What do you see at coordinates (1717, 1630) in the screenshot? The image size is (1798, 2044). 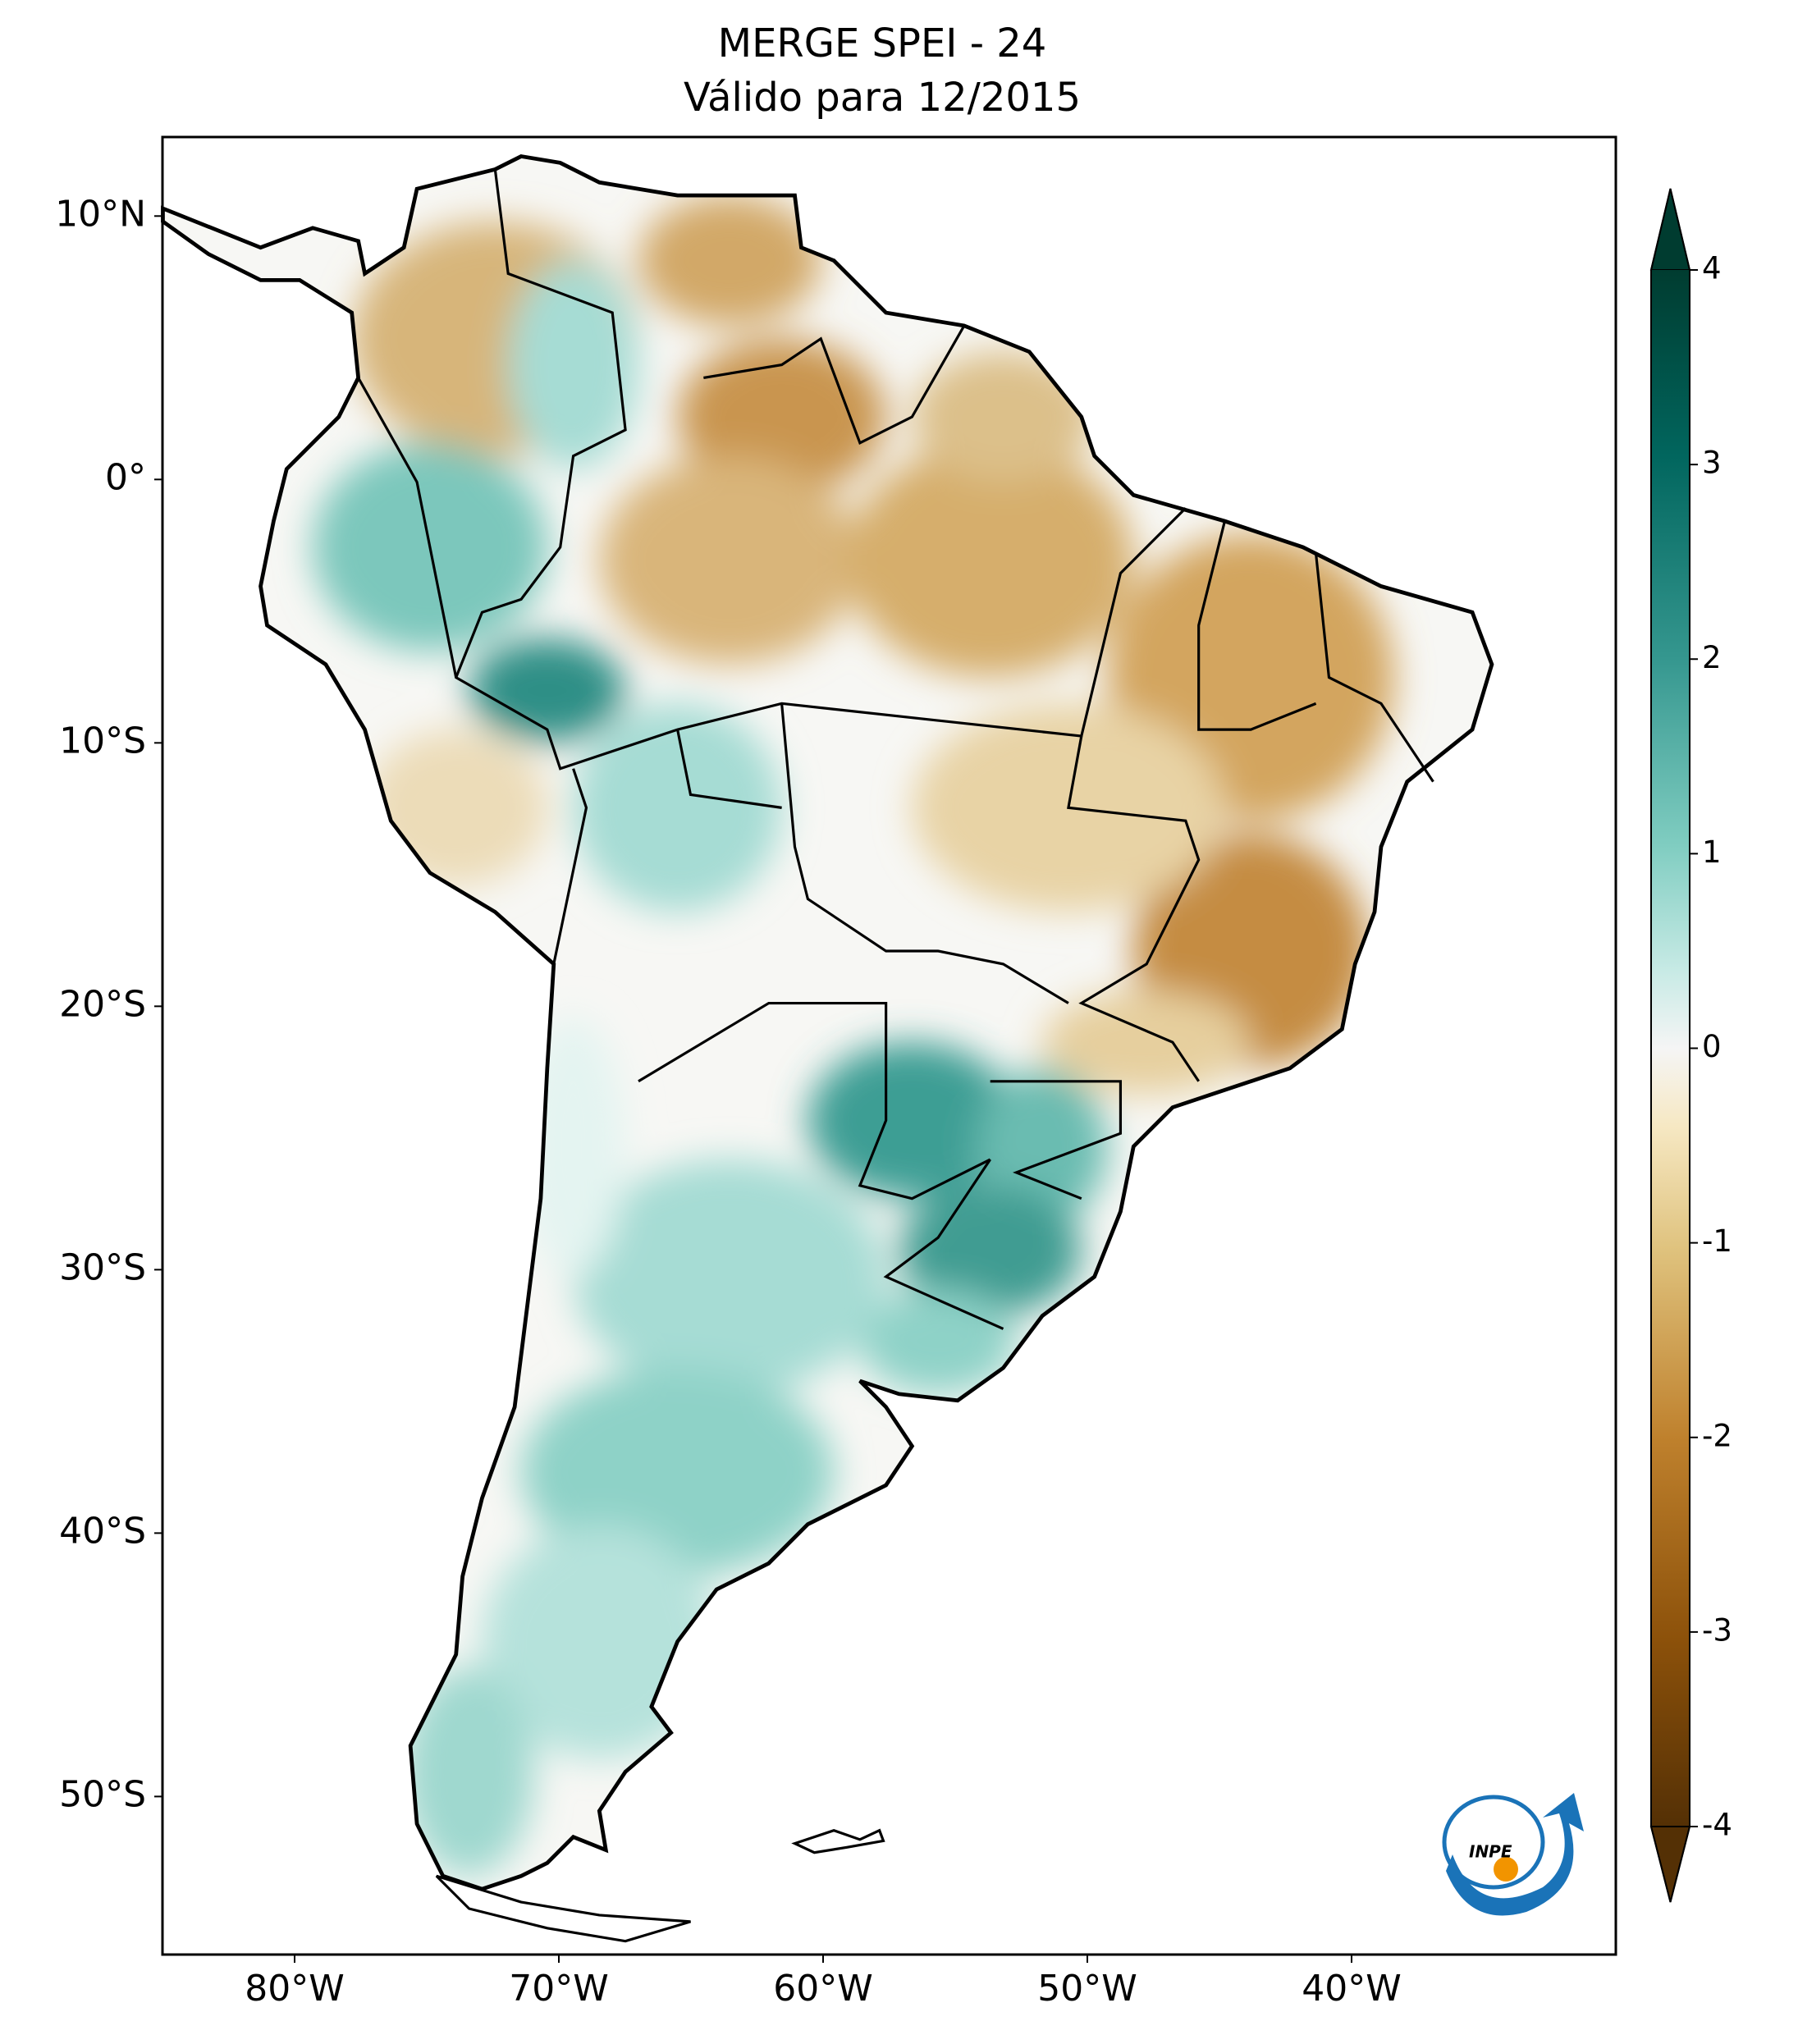 I see `colorbar-tick-label: -3` at bounding box center [1717, 1630].